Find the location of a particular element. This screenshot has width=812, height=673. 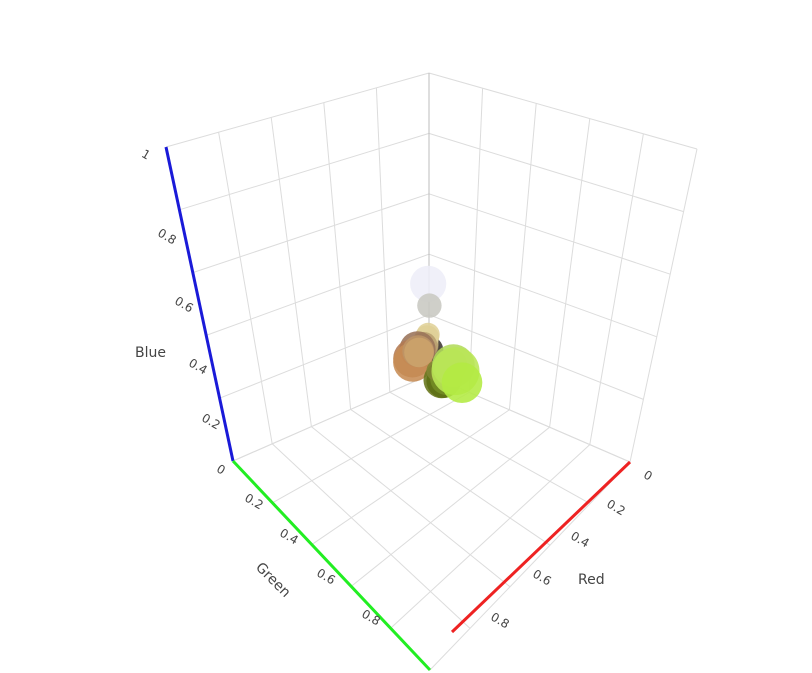

x-axis-line is located at coordinates (541, 547).